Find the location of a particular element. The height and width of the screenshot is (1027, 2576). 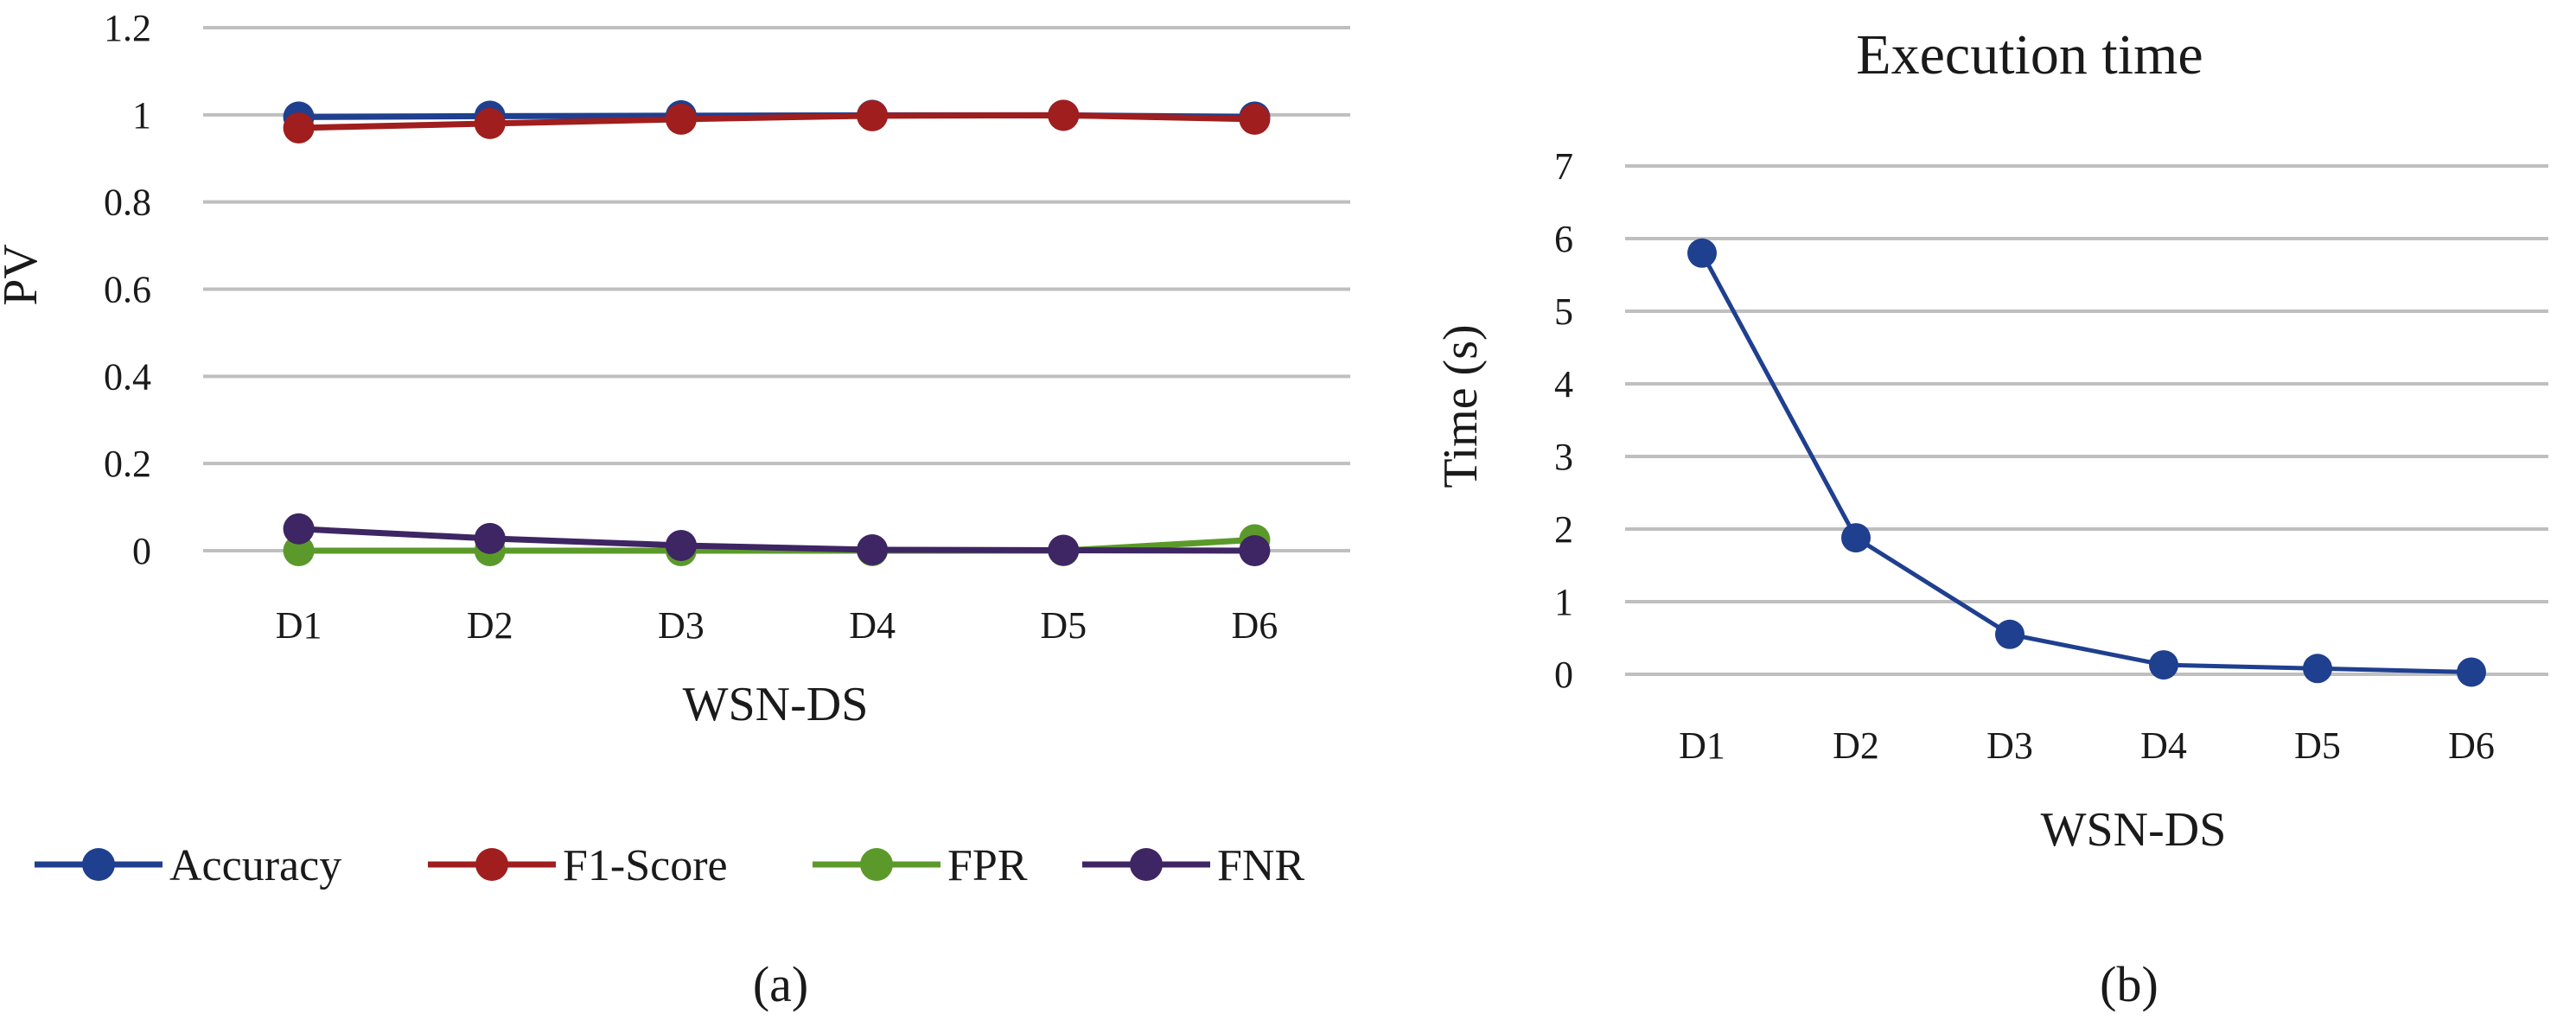

y-tick-label: 4 is located at coordinates (1563, 384).